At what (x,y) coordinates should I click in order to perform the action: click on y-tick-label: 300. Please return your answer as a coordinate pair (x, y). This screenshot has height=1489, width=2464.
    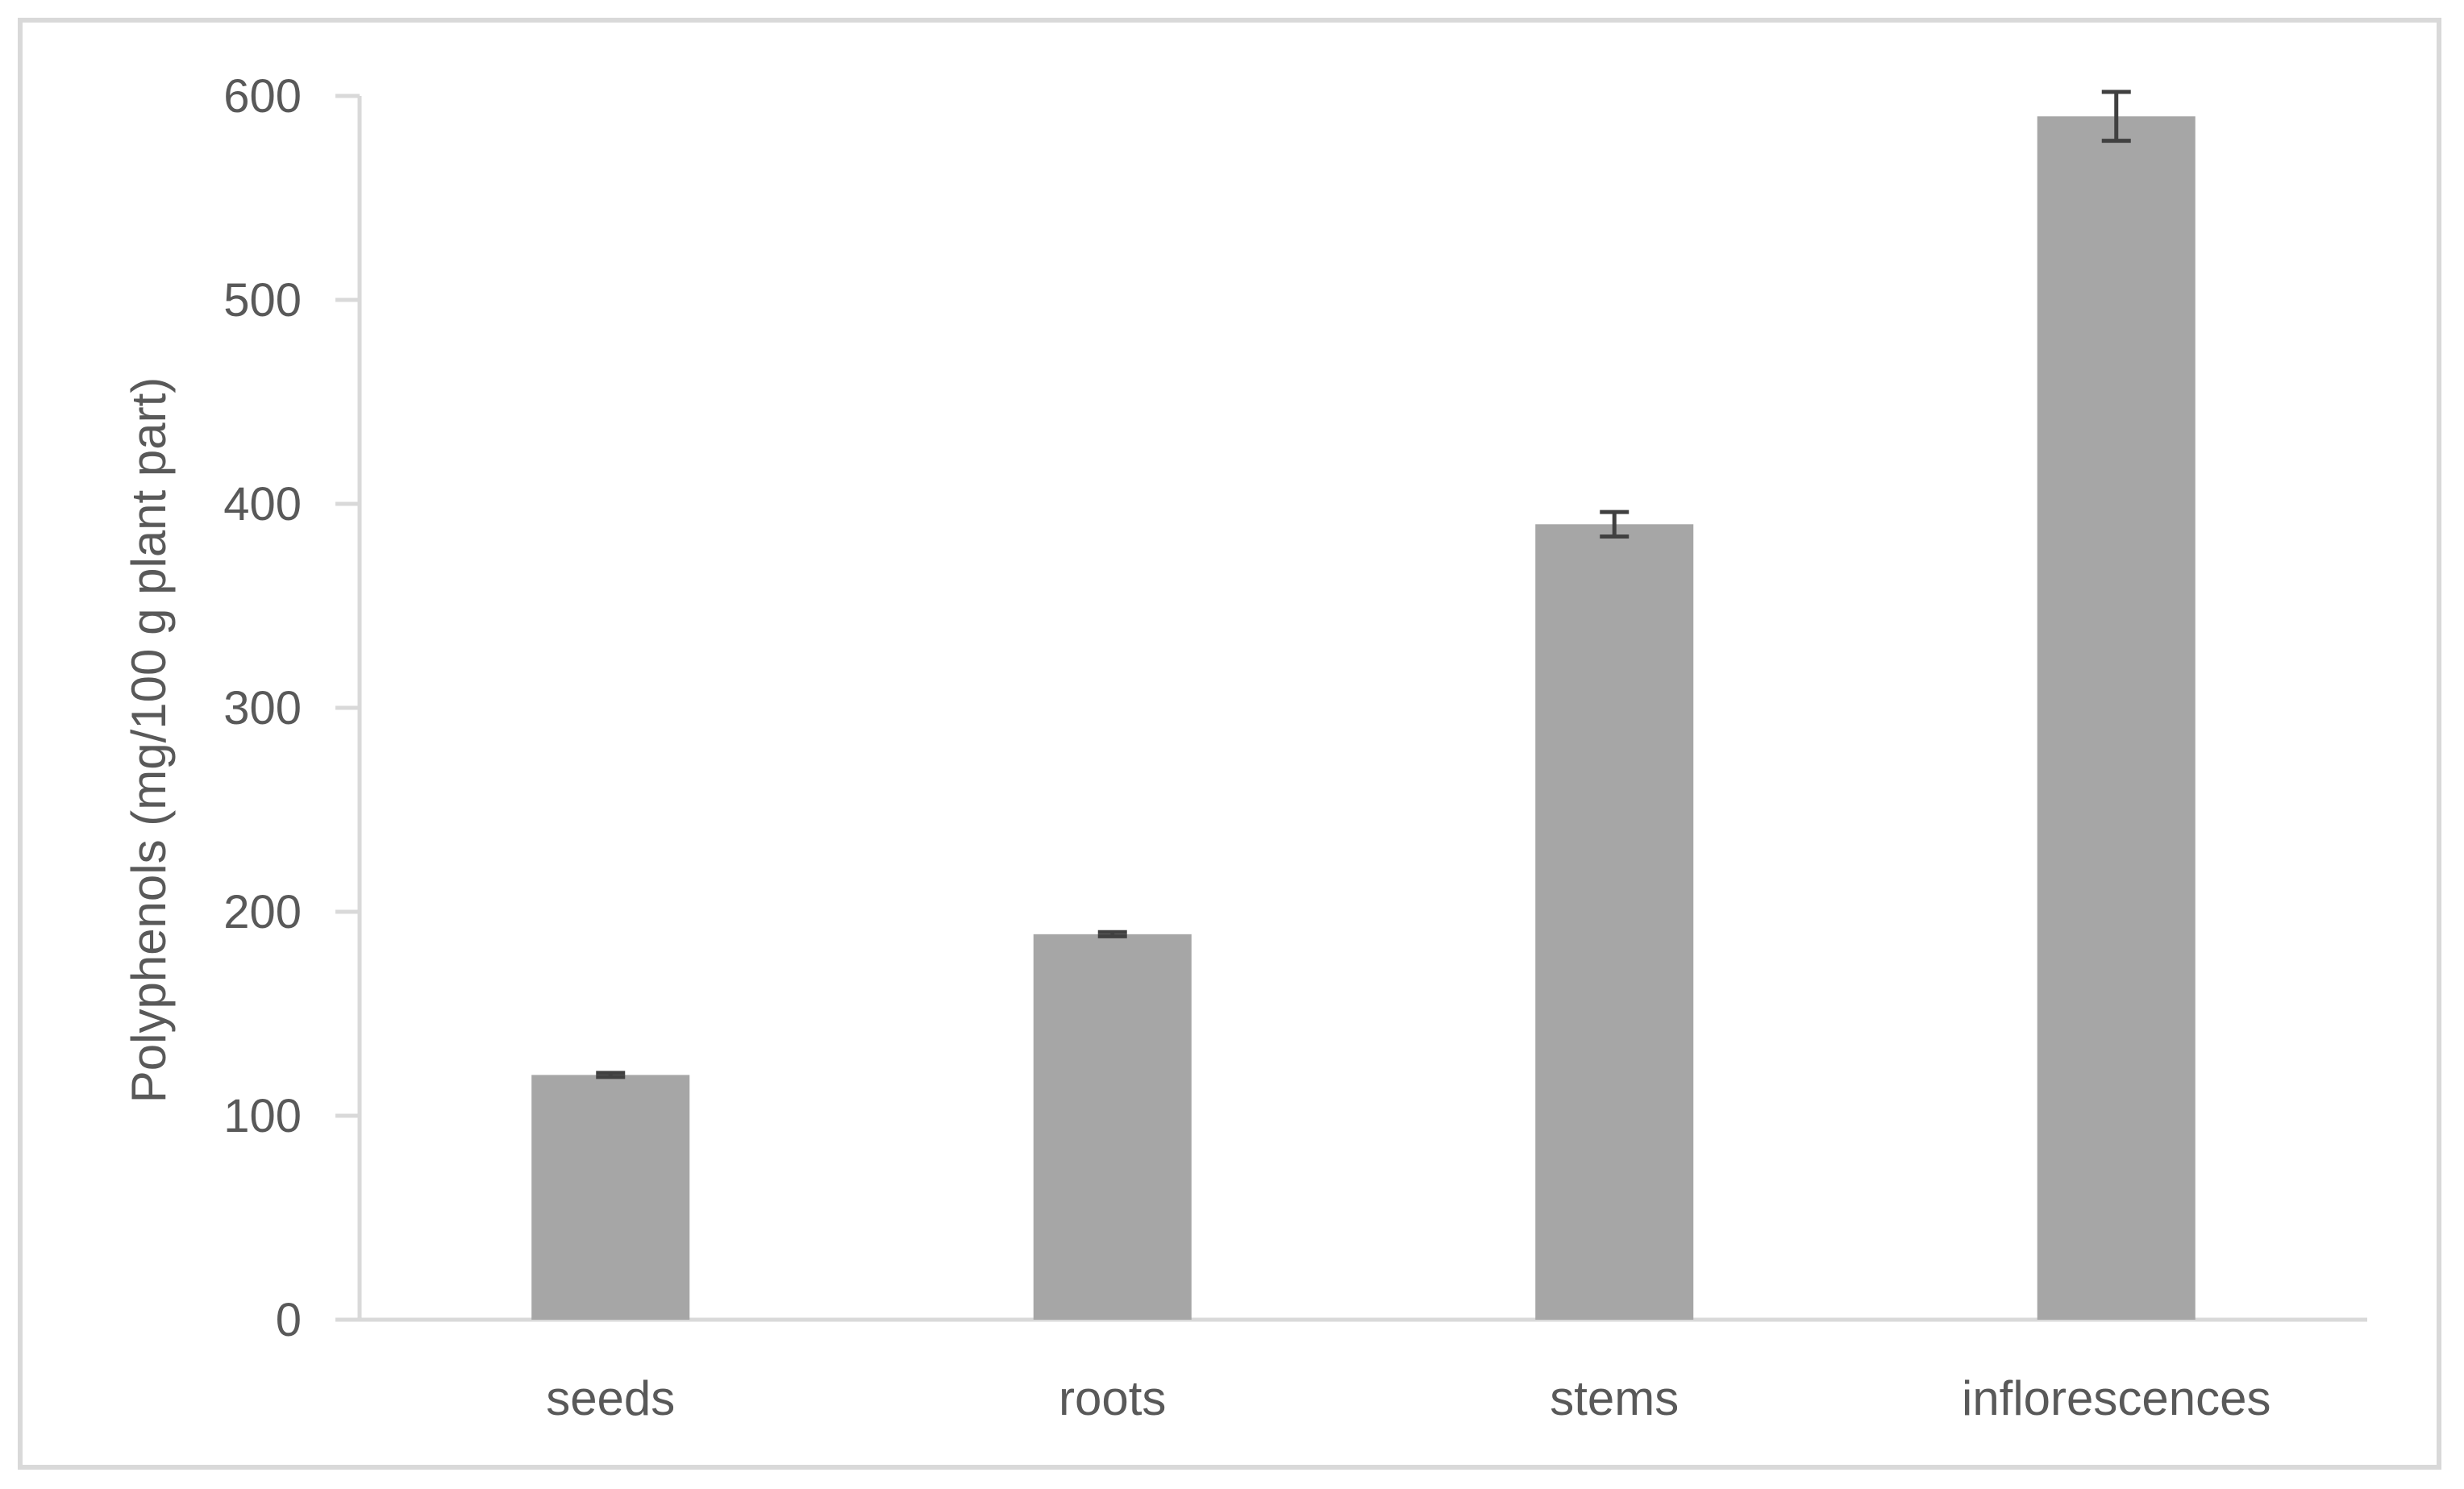
    Looking at the image, I should click on (262, 708).